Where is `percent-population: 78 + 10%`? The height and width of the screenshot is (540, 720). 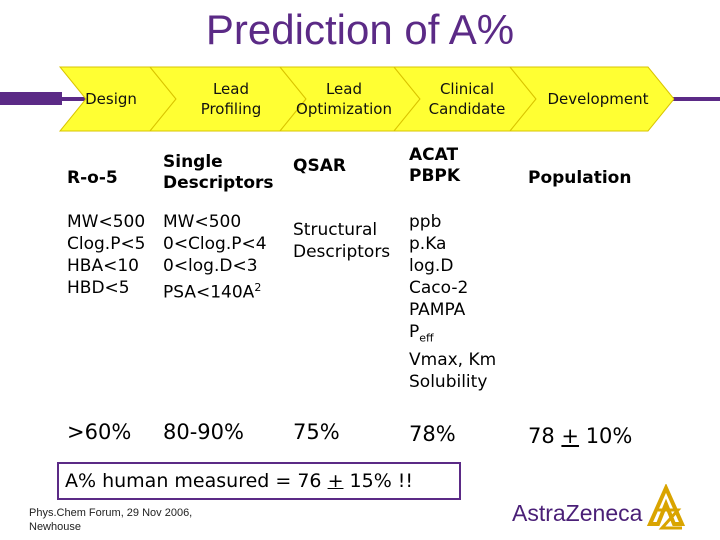 percent-population: 78 + 10% is located at coordinates (580, 436).